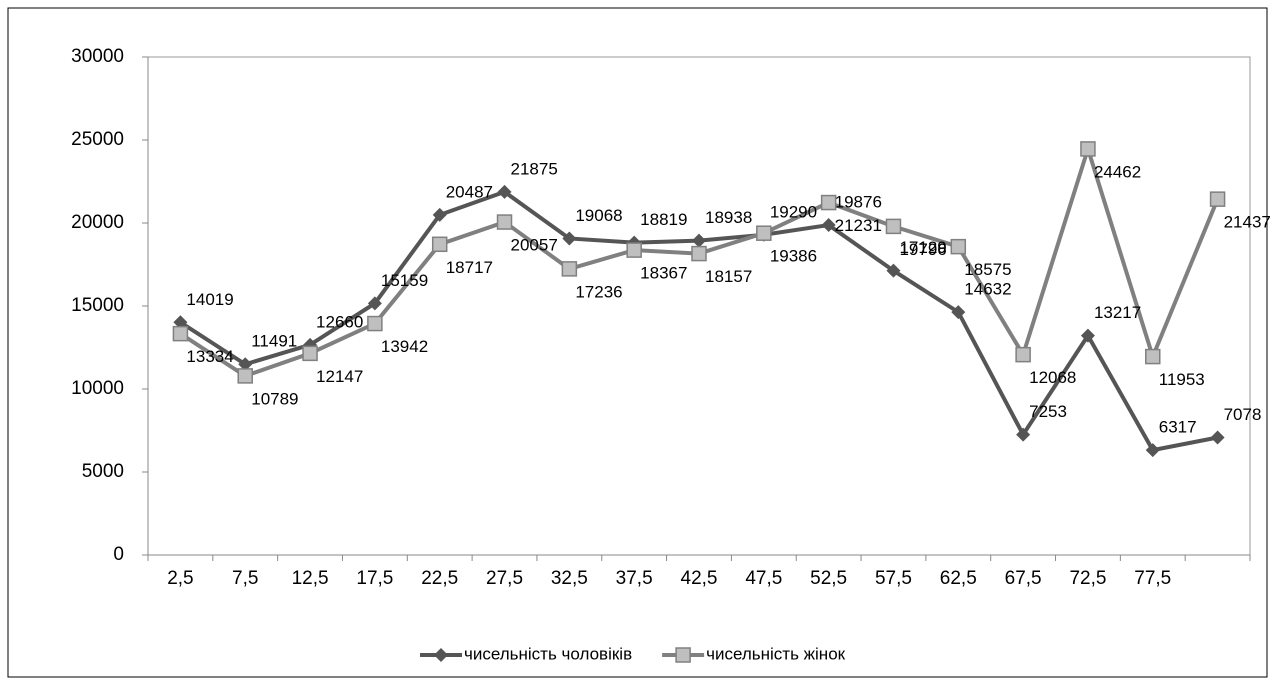 This screenshot has height=683, width=1274. Describe the element at coordinates (793, 211) in the screenshot. I see `data-label: 19290` at that location.